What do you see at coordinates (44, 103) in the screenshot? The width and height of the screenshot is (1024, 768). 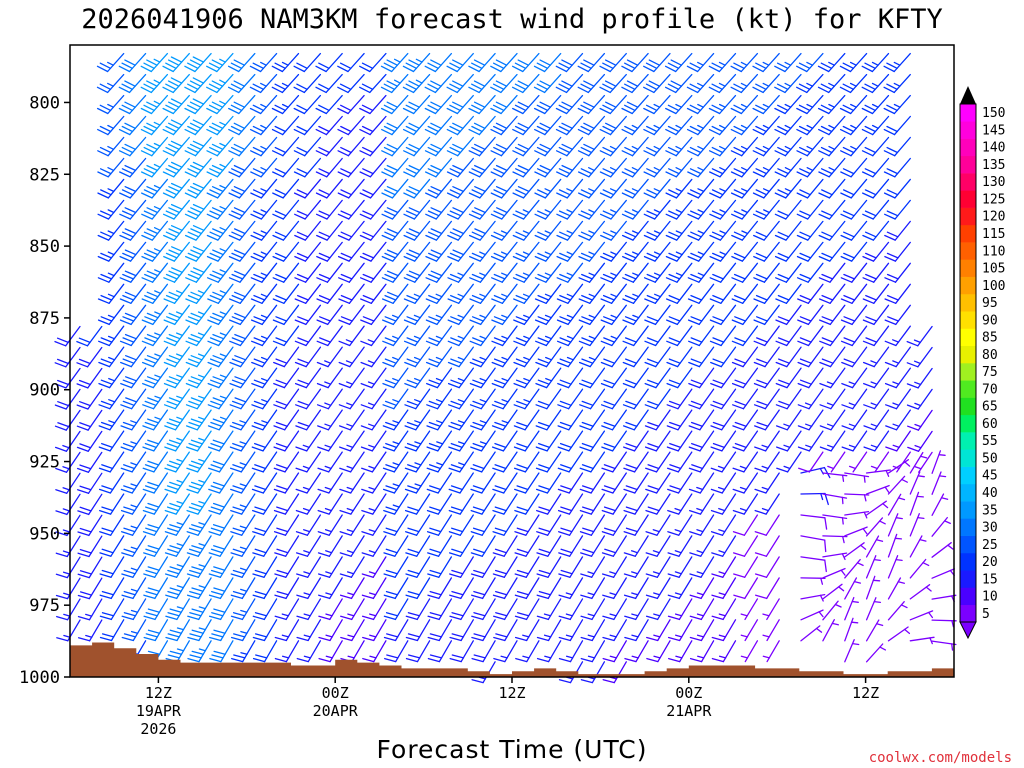 I see `y-tick-label: 800` at bounding box center [44, 103].